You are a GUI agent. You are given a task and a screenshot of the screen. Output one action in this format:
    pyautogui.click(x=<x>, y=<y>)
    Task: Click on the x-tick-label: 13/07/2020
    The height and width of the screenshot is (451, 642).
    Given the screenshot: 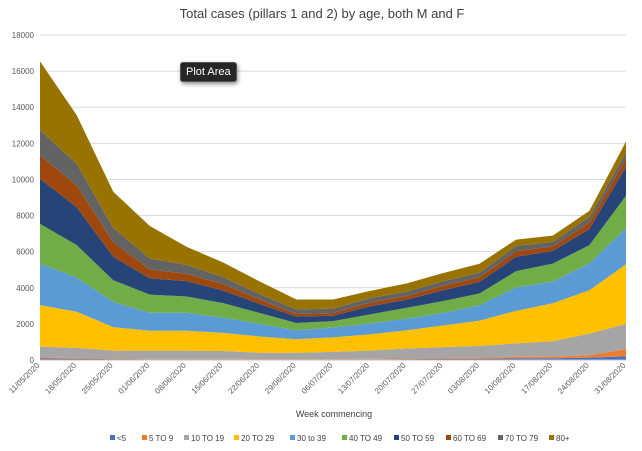 What is the action you would take?
    pyautogui.click(x=353, y=378)
    